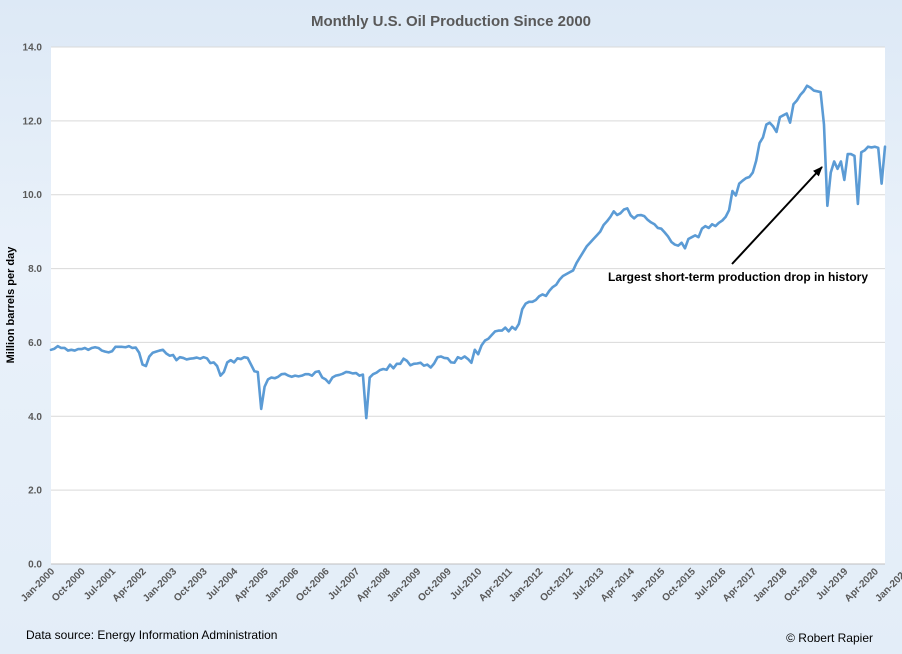 Image resolution: width=902 pixels, height=654 pixels. Describe the element at coordinates (777, 215) in the screenshot. I see `annotation-arrow` at that location.